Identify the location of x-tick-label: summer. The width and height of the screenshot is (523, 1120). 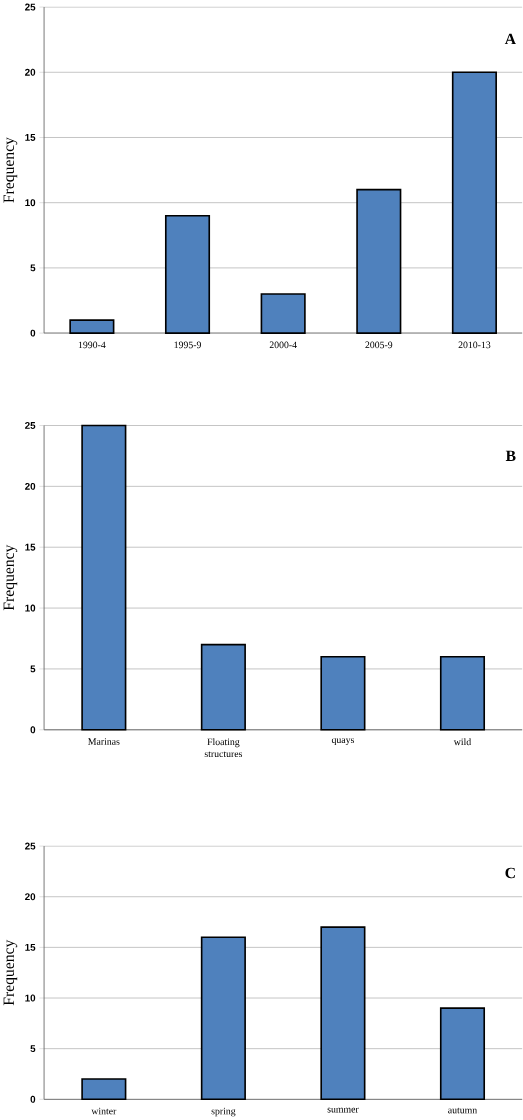
(343, 1110).